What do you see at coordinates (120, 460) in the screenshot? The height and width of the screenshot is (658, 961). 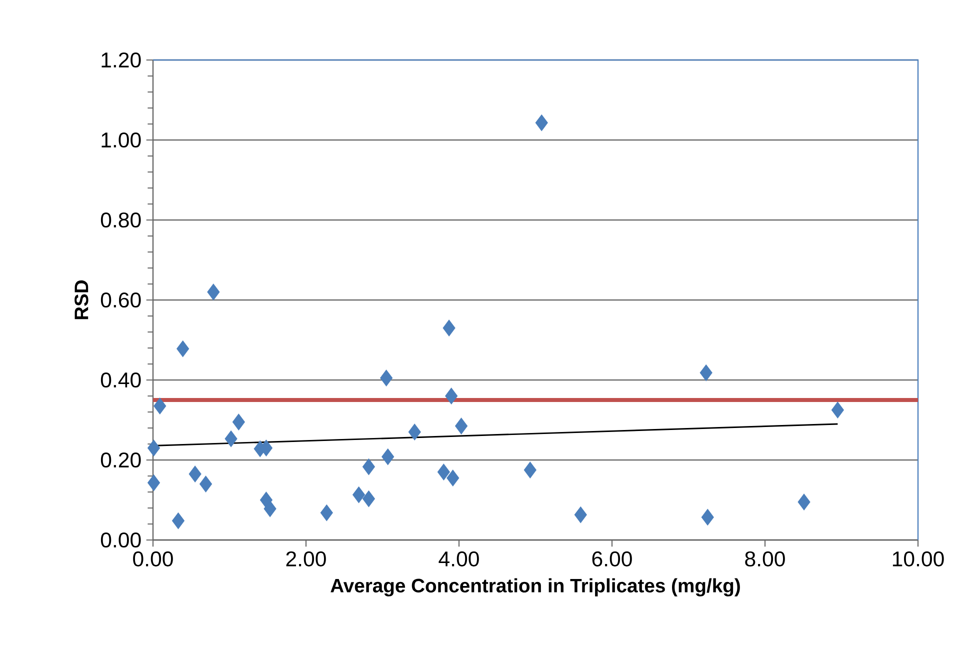 I see `y-tick-label: 0.20` at bounding box center [120, 460].